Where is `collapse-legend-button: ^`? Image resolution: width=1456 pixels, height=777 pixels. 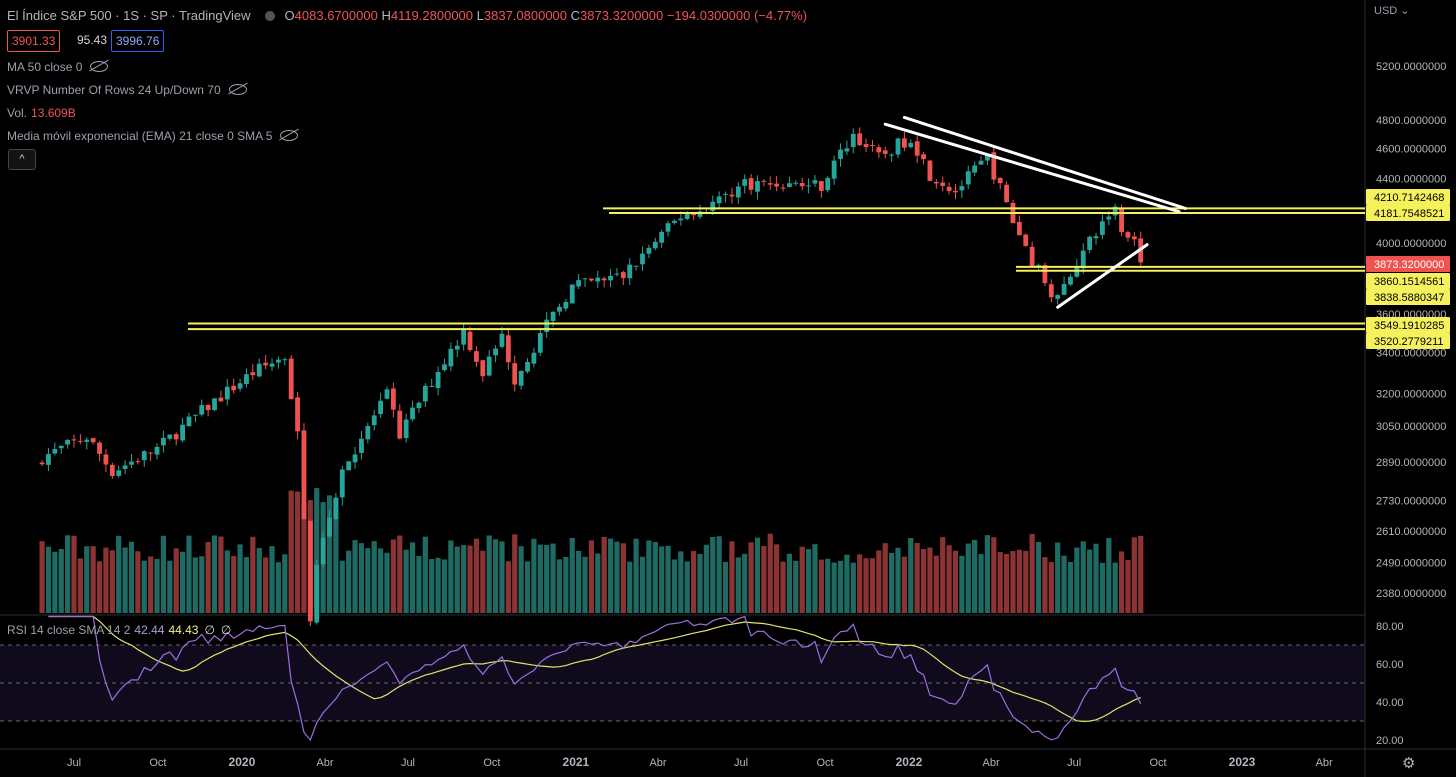 collapse-legend-button: ^ is located at coordinates (22, 159).